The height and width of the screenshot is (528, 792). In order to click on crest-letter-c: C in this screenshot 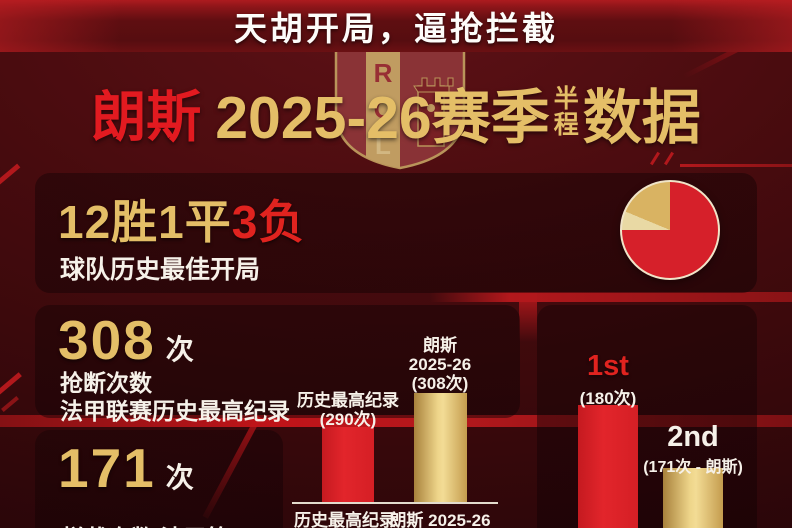, I will do `click(383, 109)`.